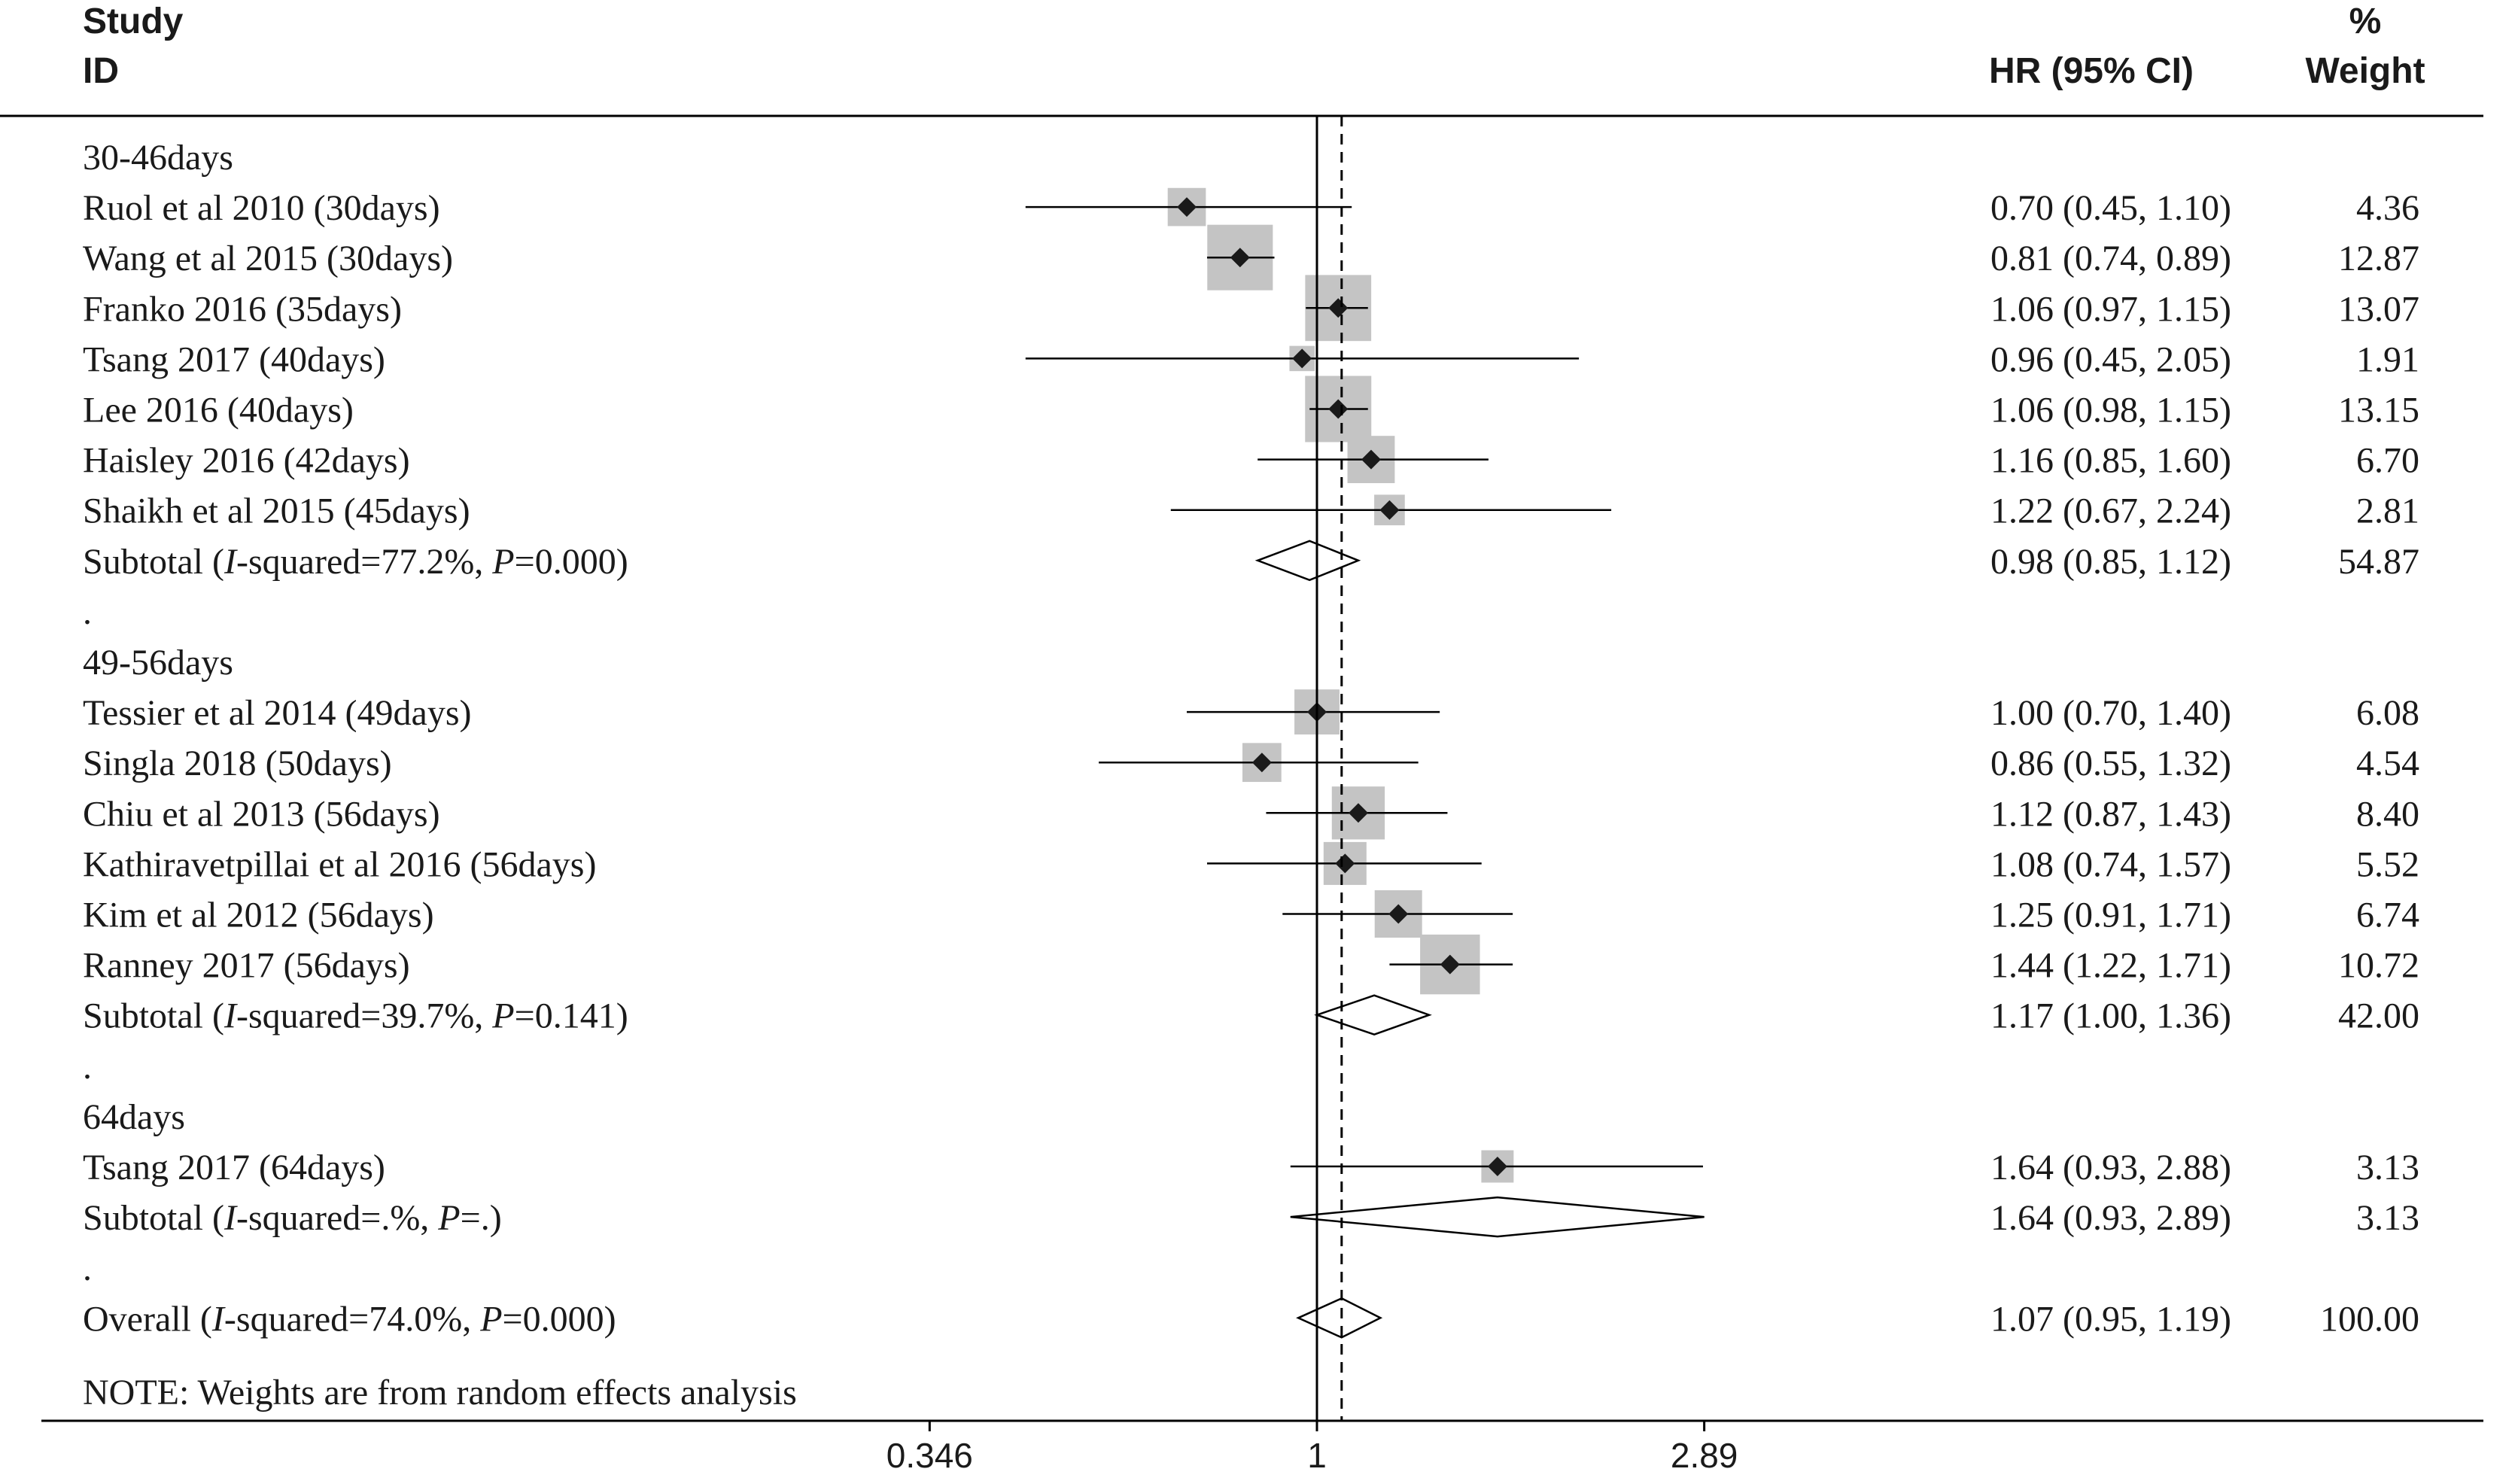 Image resolution: width=2518 pixels, height=1484 pixels. Describe the element at coordinates (2378, 258) in the screenshot. I see `weight-value: 12.87` at that location.